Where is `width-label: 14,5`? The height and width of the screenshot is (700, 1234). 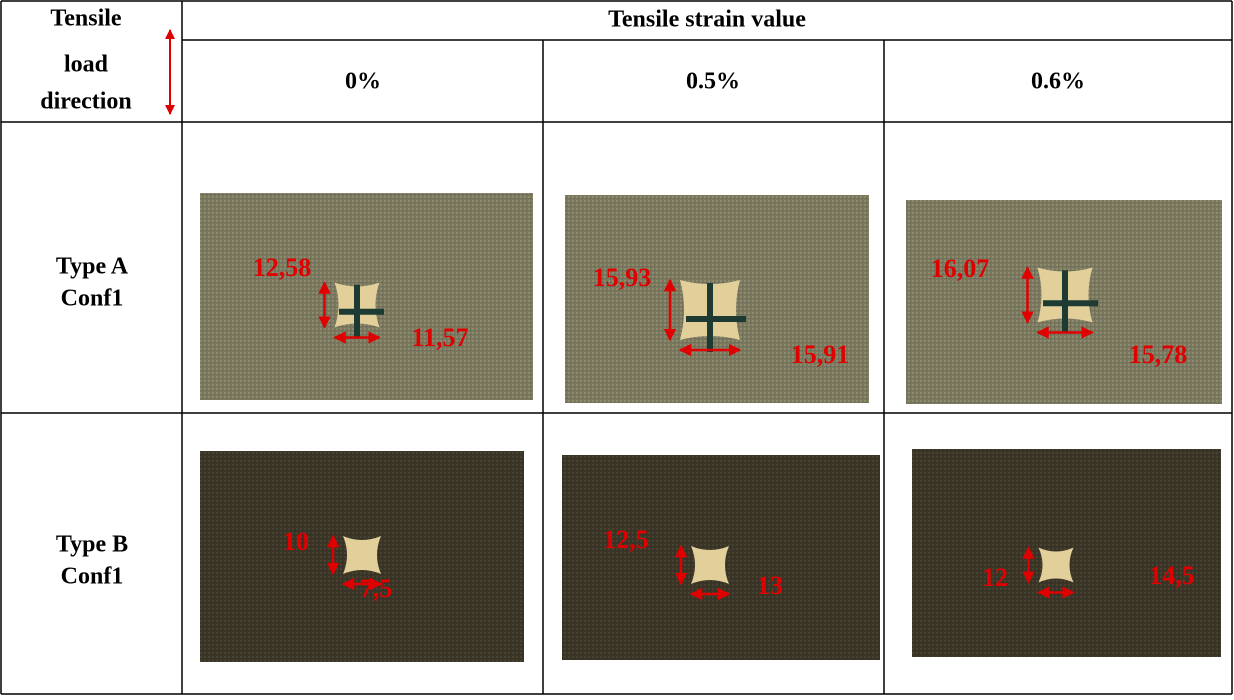 width-label: 14,5 is located at coordinates (1172, 575).